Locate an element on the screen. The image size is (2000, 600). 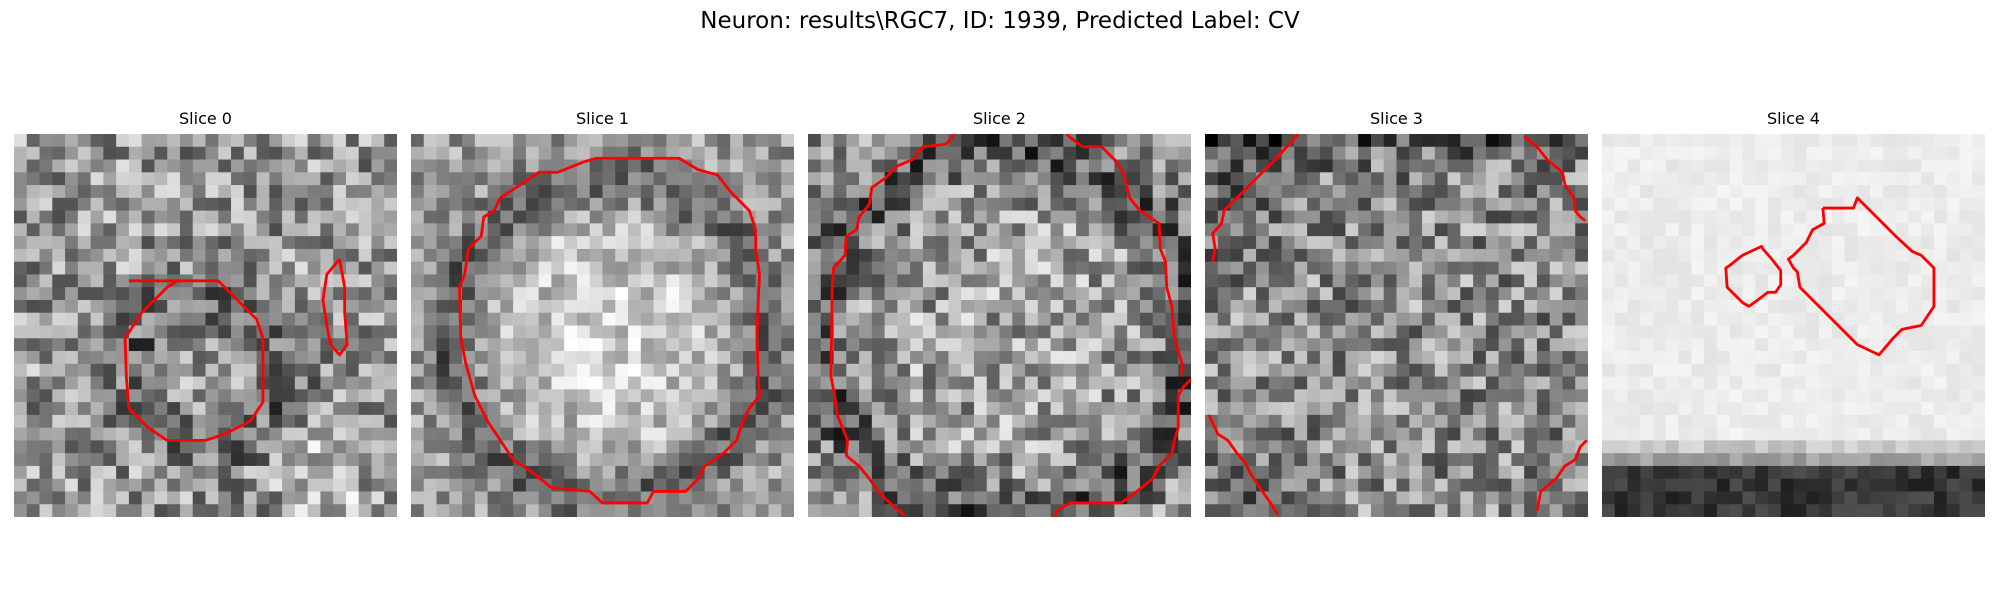
slice-2-image is located at coordinates (999, 325).